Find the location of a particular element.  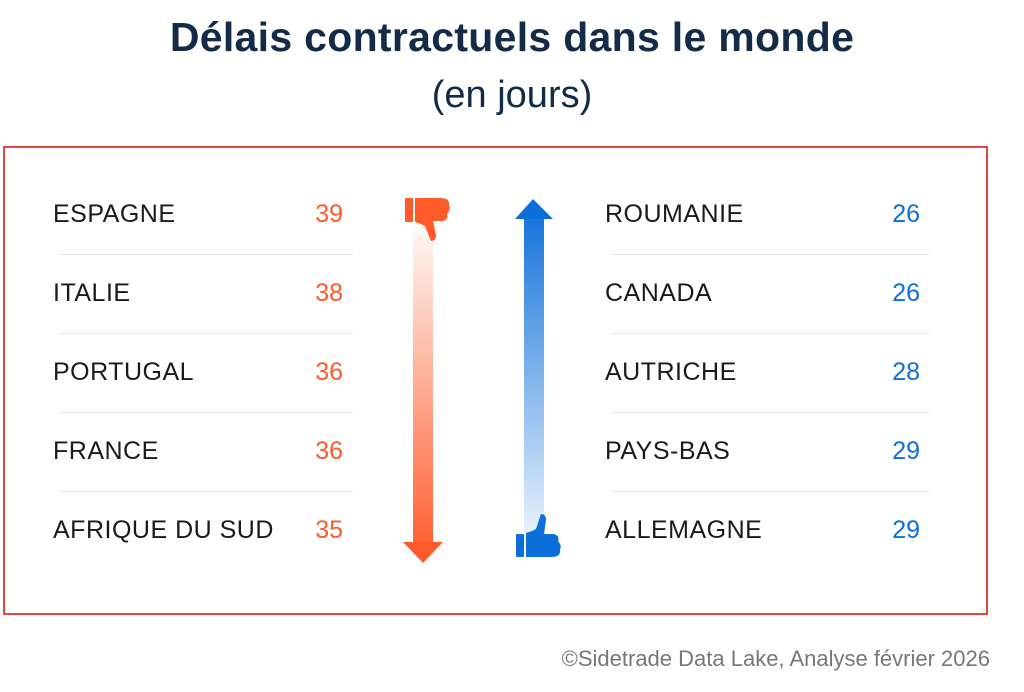

country-name: FRANCE is located at coordinates (106, 451).